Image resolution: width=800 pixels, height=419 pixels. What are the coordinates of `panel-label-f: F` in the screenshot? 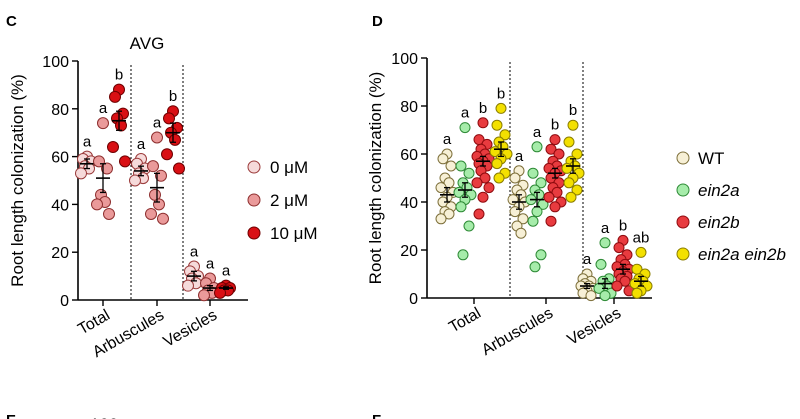 It's located at (376, 415).